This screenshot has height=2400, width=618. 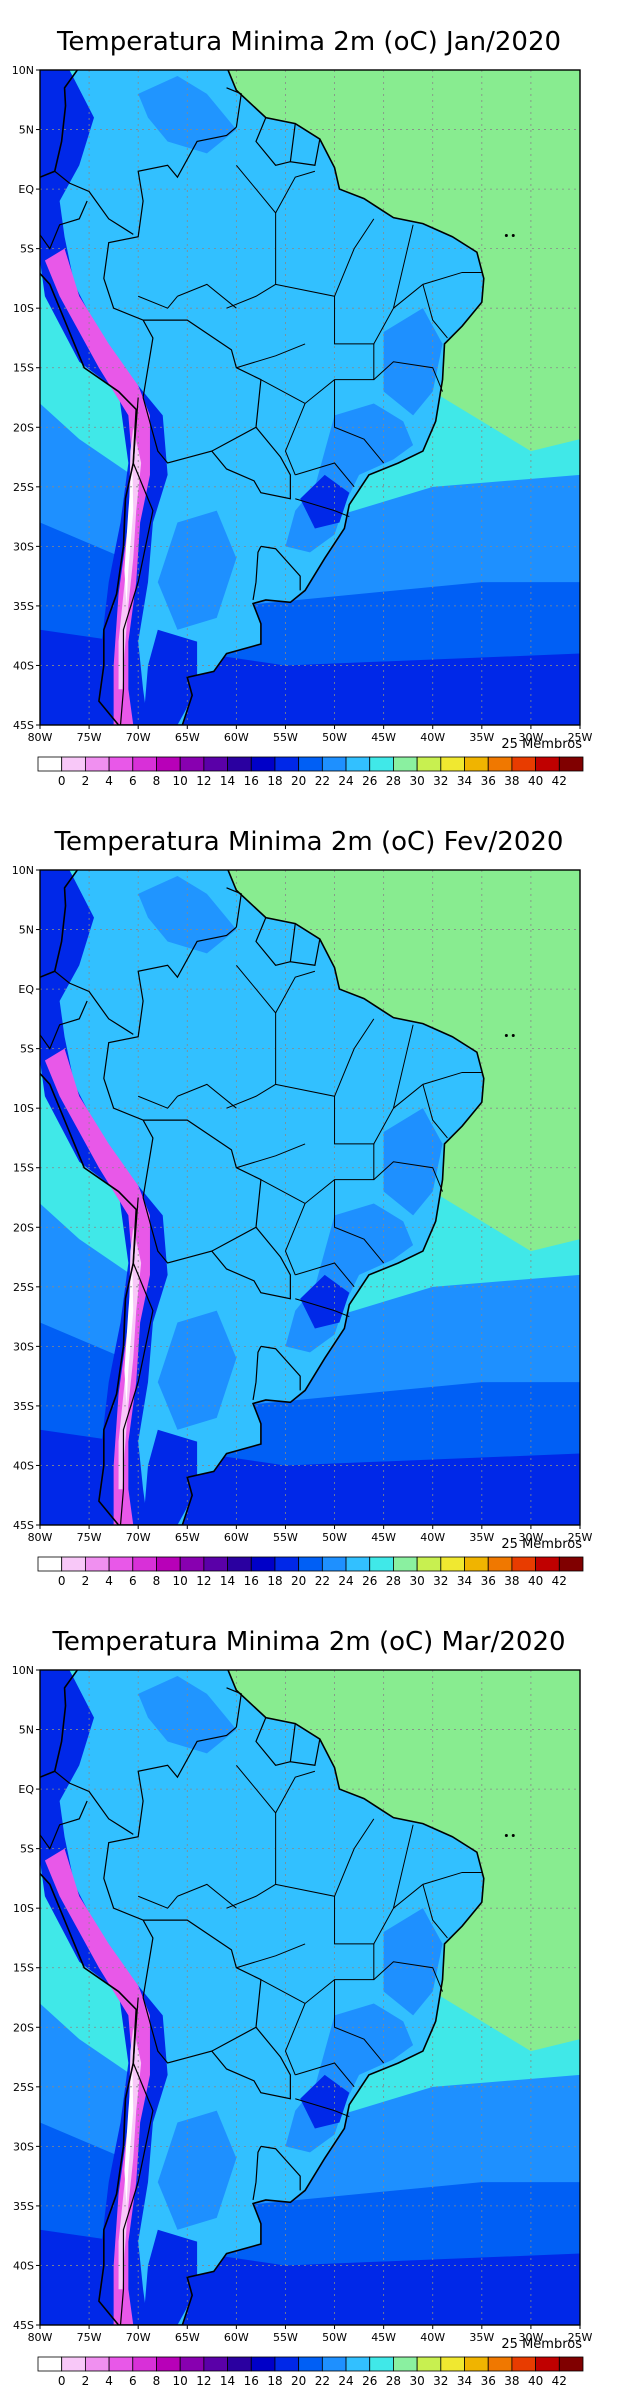 What do you see at coordinates (187, 1714) in the screenshot?
I see `land-cool-patch` at bounding box center [187, 1714].